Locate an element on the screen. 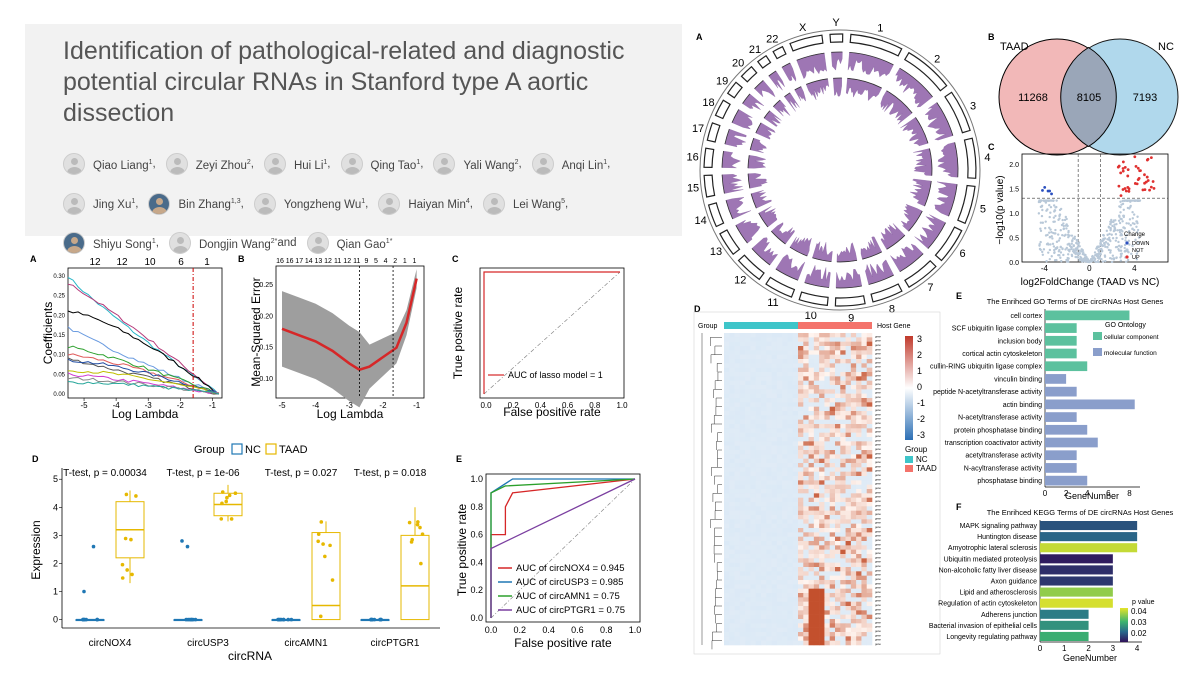 This screenshot has height=686, width=1200. author-name: Qian Gao1* is located at coordinates (364, 244).